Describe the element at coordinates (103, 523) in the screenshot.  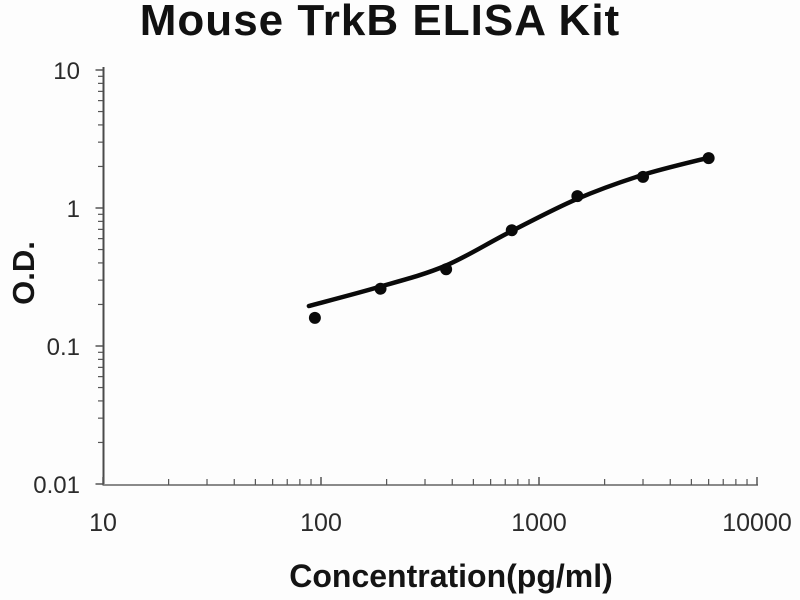
I see `x-tick-label: 10` at that location.